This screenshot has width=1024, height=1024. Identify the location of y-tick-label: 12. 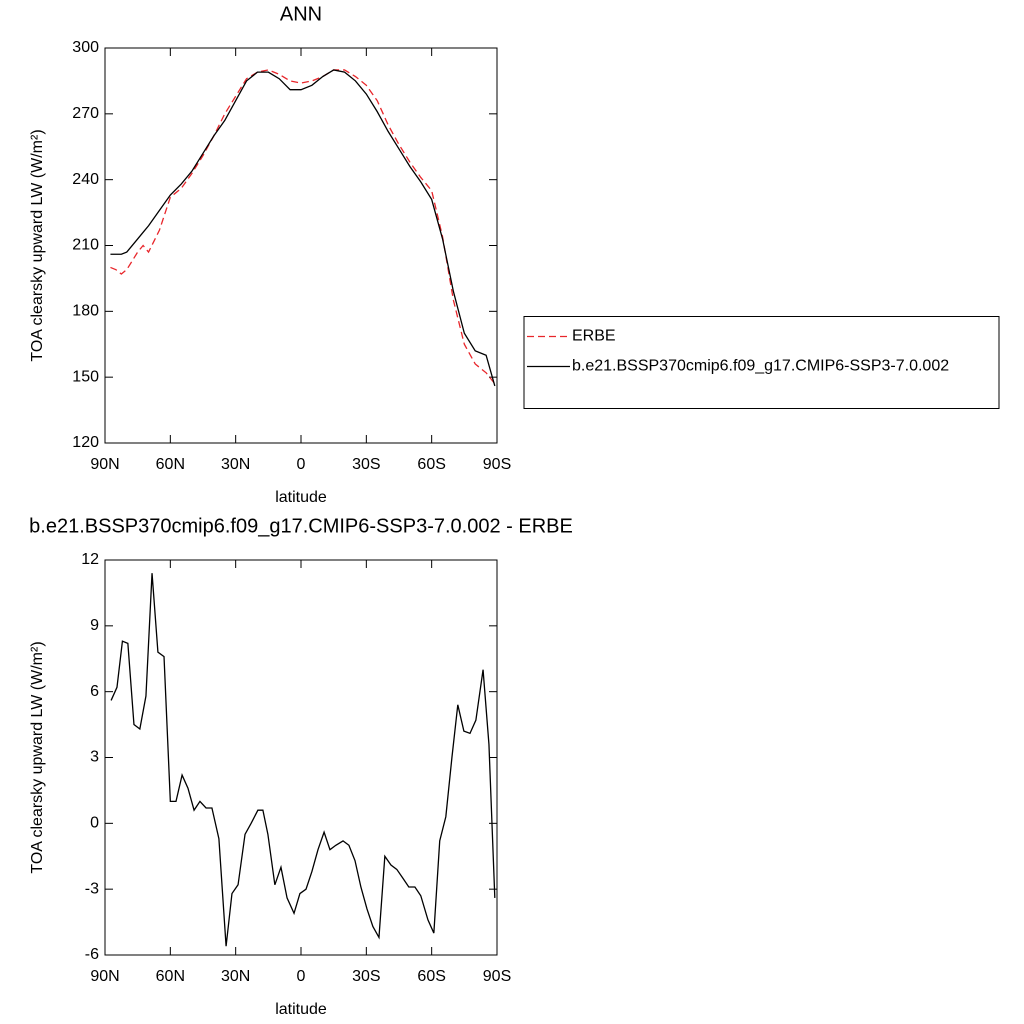
(90, 559).